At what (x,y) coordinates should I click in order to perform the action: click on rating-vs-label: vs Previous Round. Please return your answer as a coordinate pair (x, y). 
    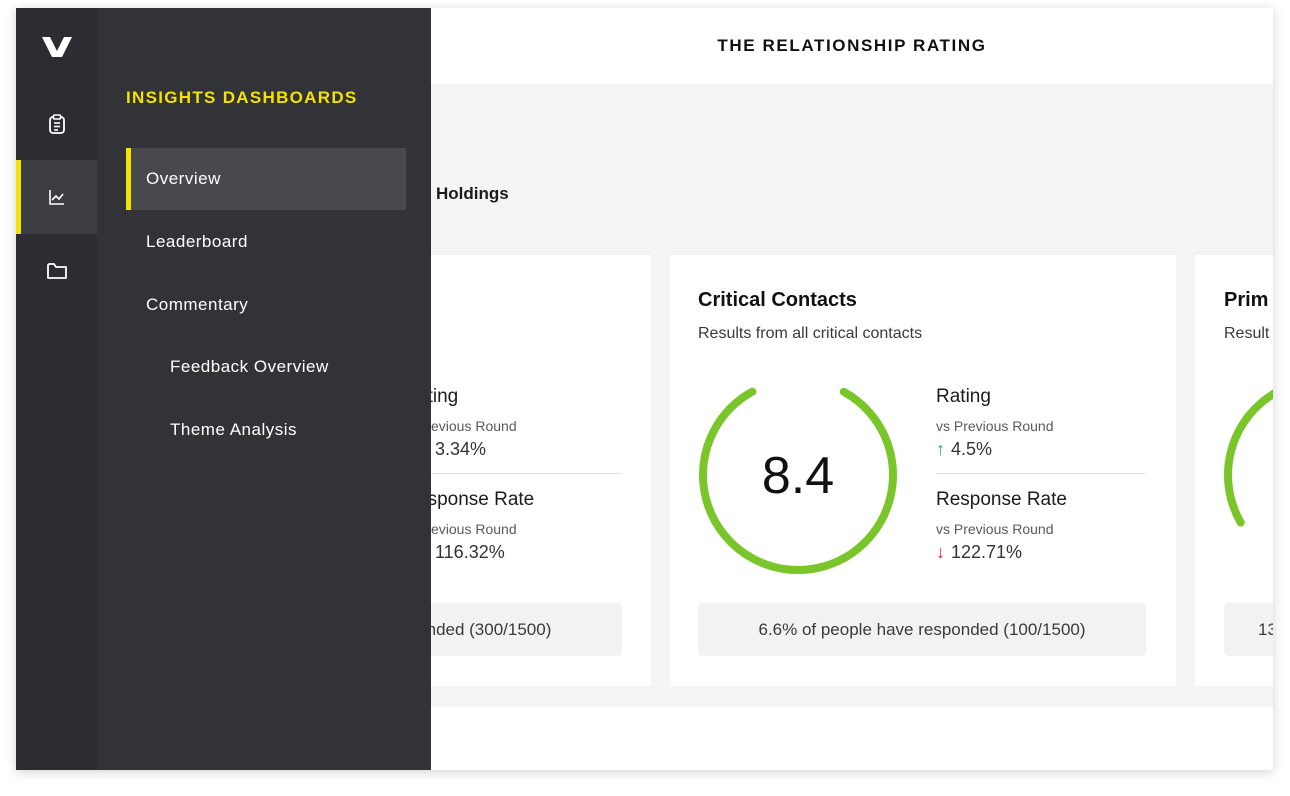
    Looking at the image, I should click on (995, 426).